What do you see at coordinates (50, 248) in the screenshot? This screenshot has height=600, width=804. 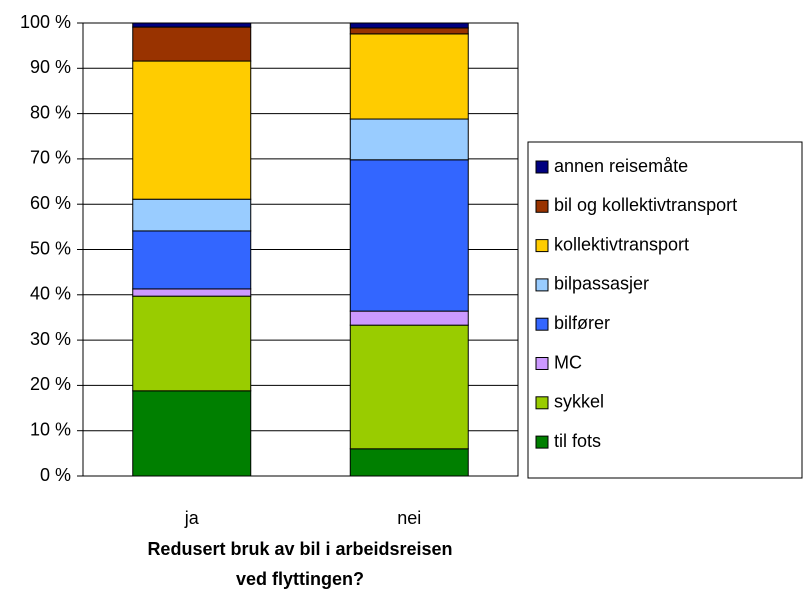 I see `y-tick-label: 50 %` at bounding box center [50, 248].